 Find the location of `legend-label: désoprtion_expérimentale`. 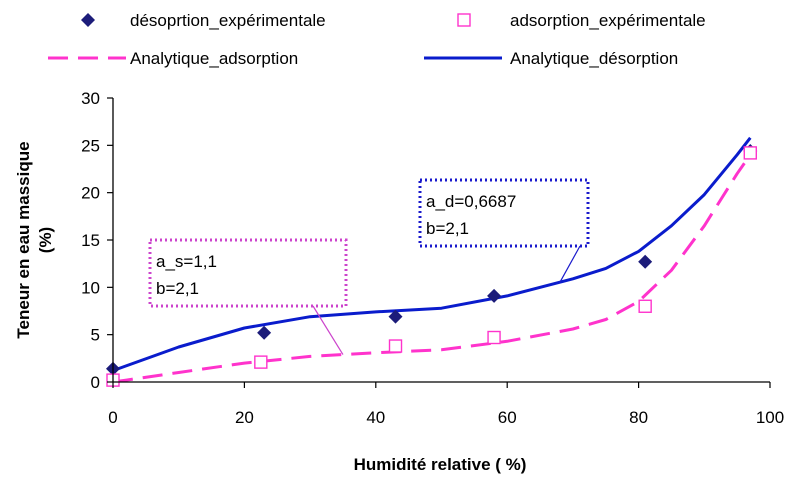

legend-label: désoprtion_expérimentale is located at coordinates (228, 20).